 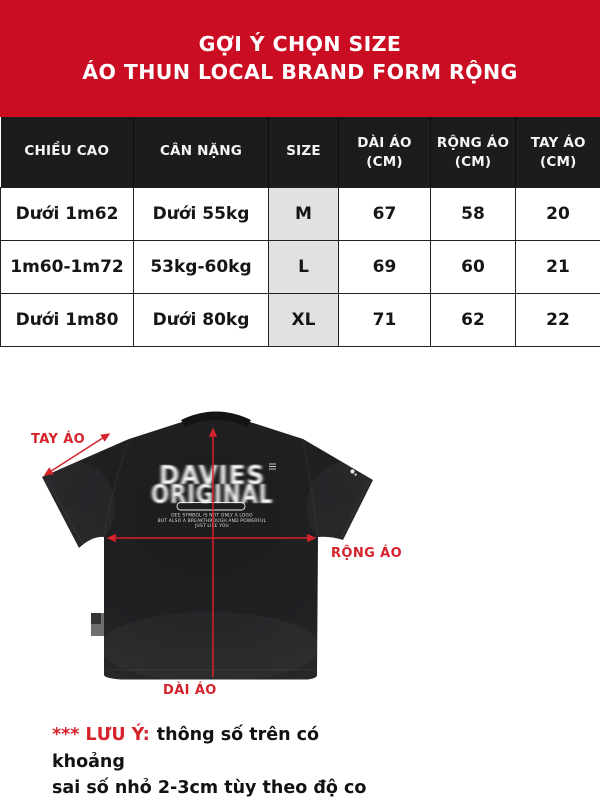 I want to click on col-header-size: SIZE, so click(x=303, y=152).